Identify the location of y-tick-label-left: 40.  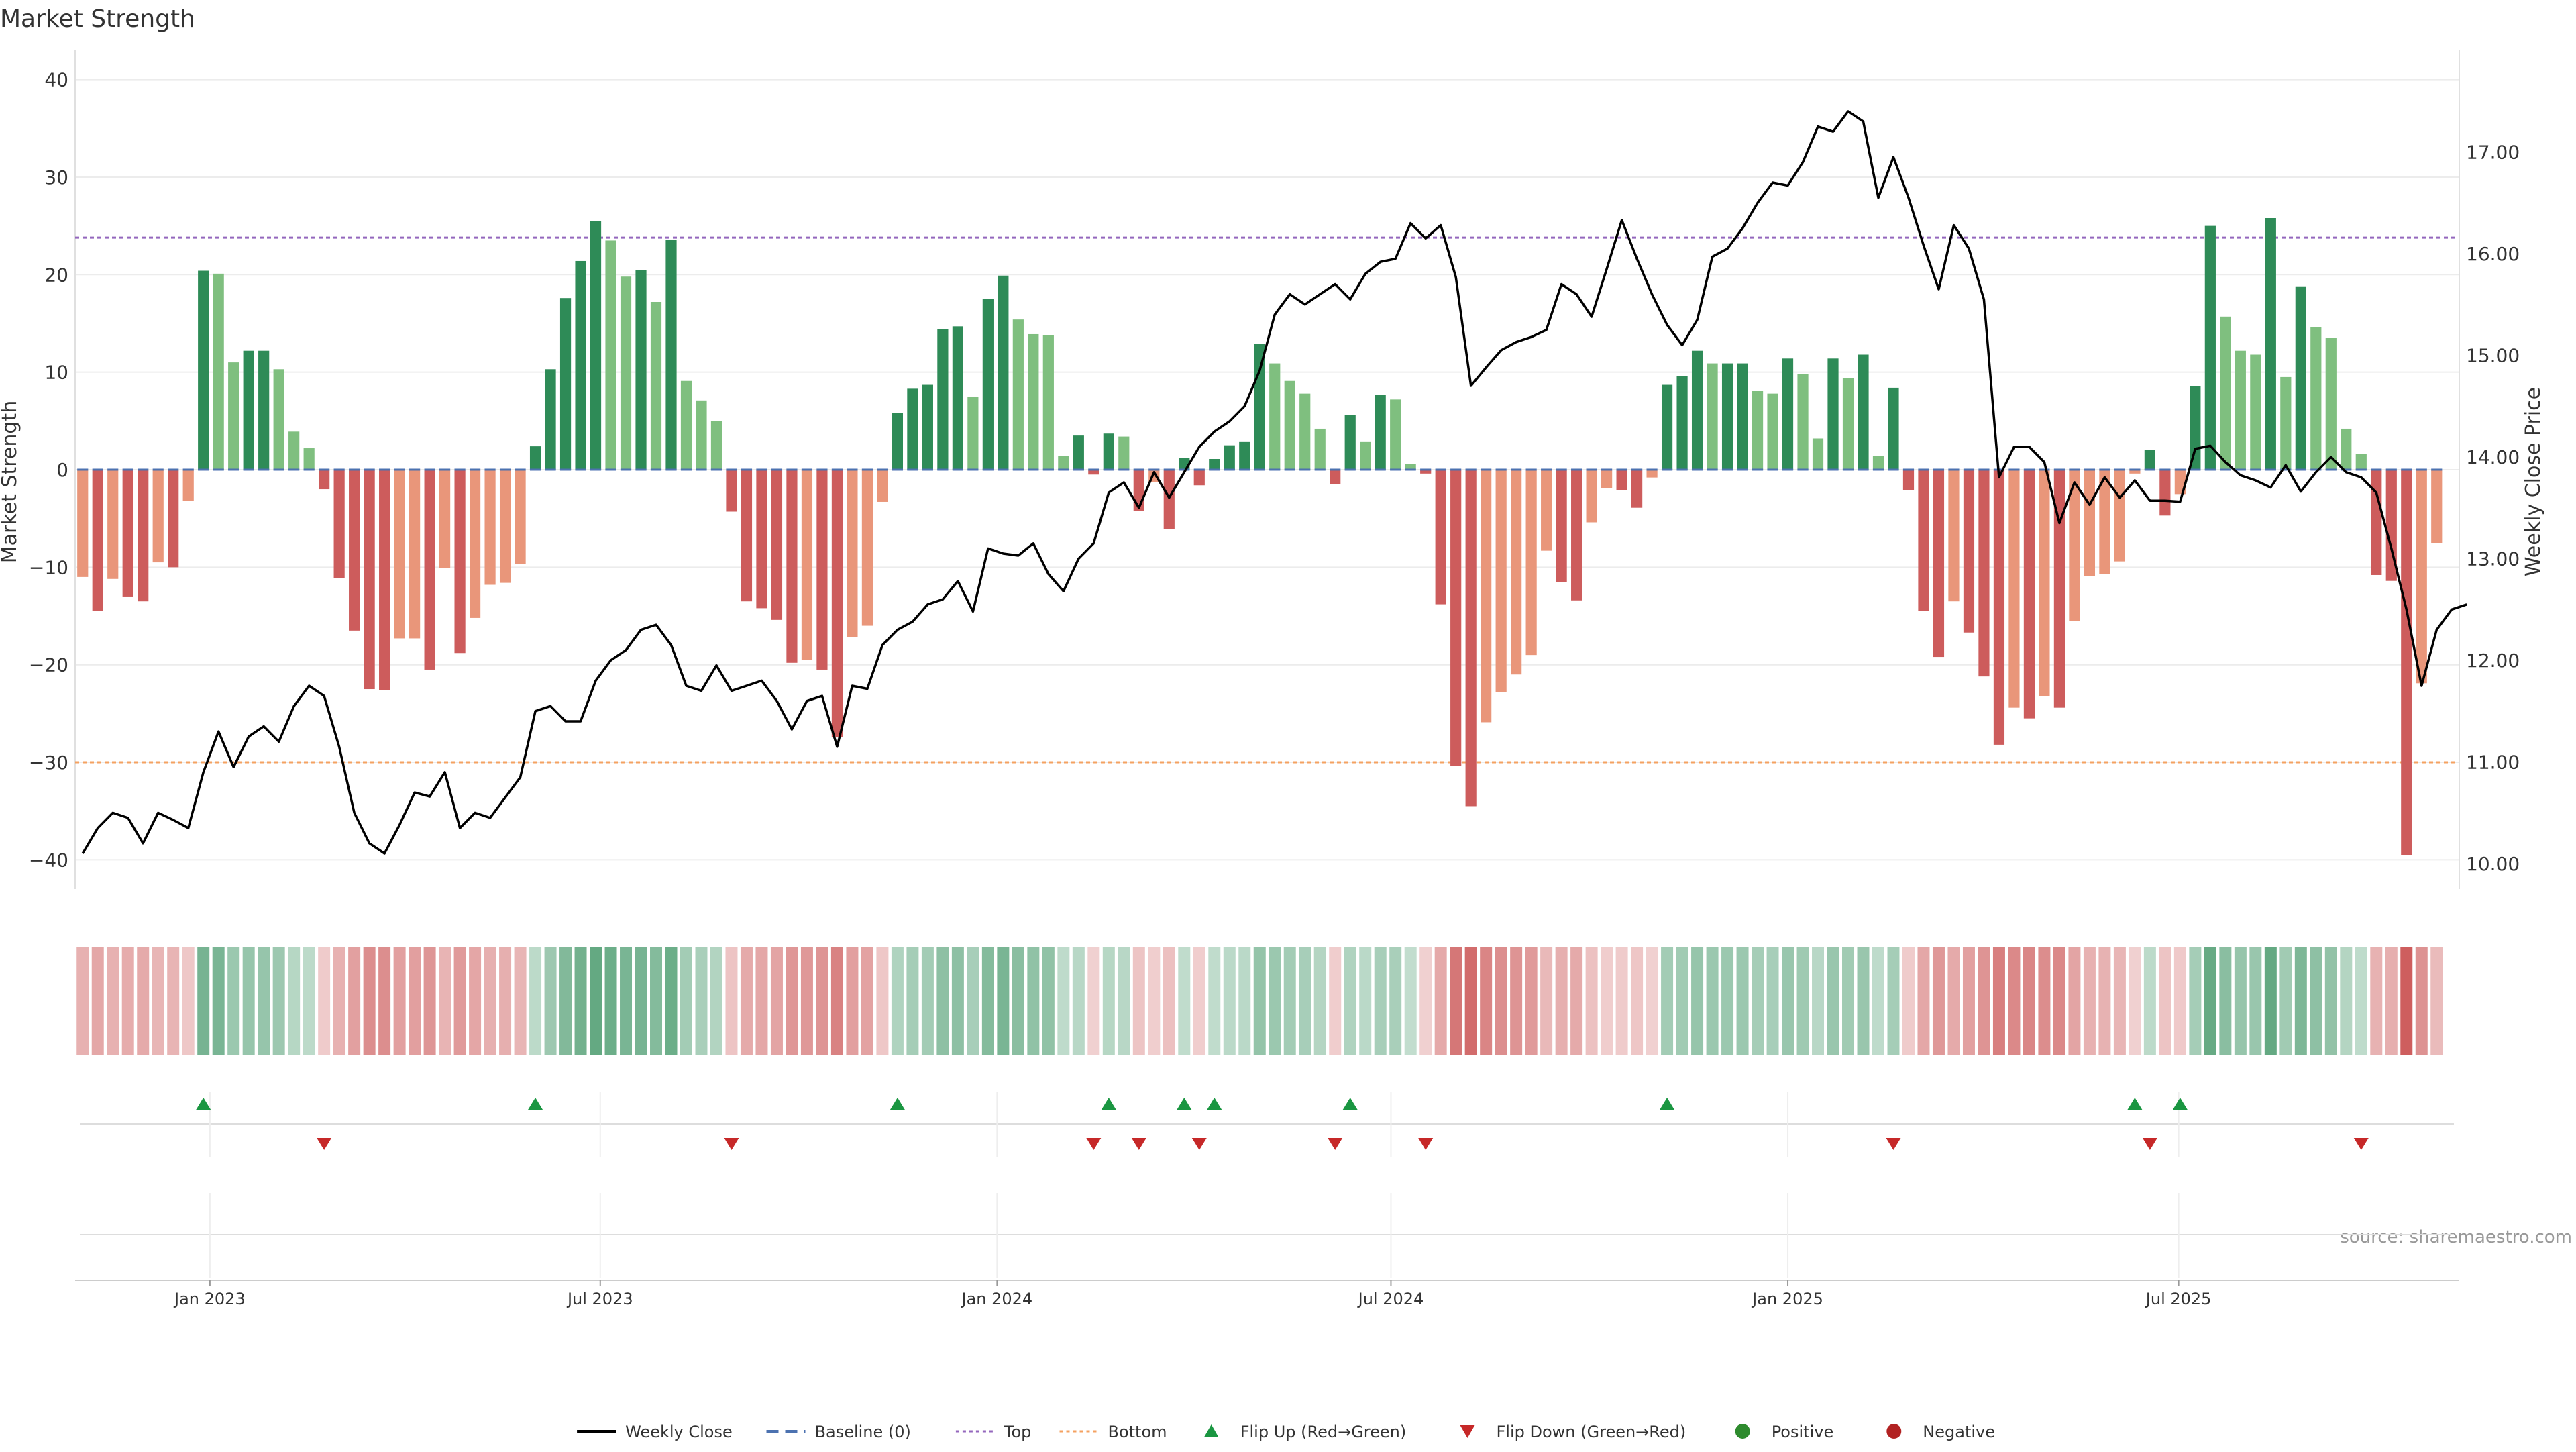
(56, 80).